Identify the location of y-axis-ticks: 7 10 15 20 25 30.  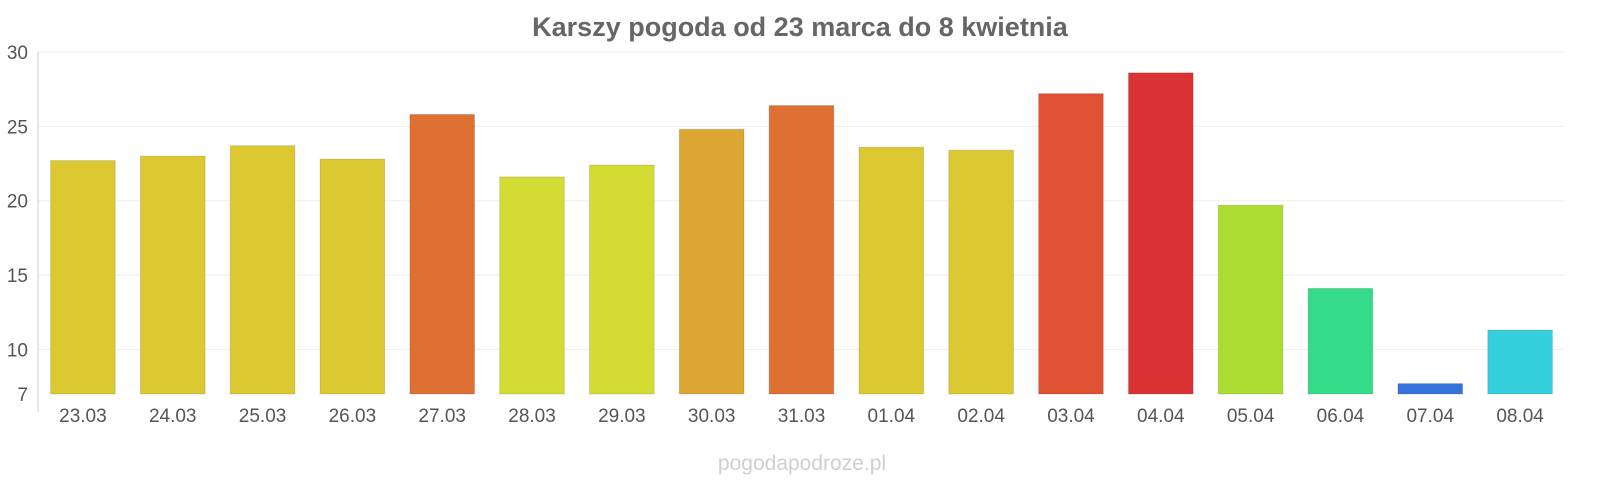
(17, 224).